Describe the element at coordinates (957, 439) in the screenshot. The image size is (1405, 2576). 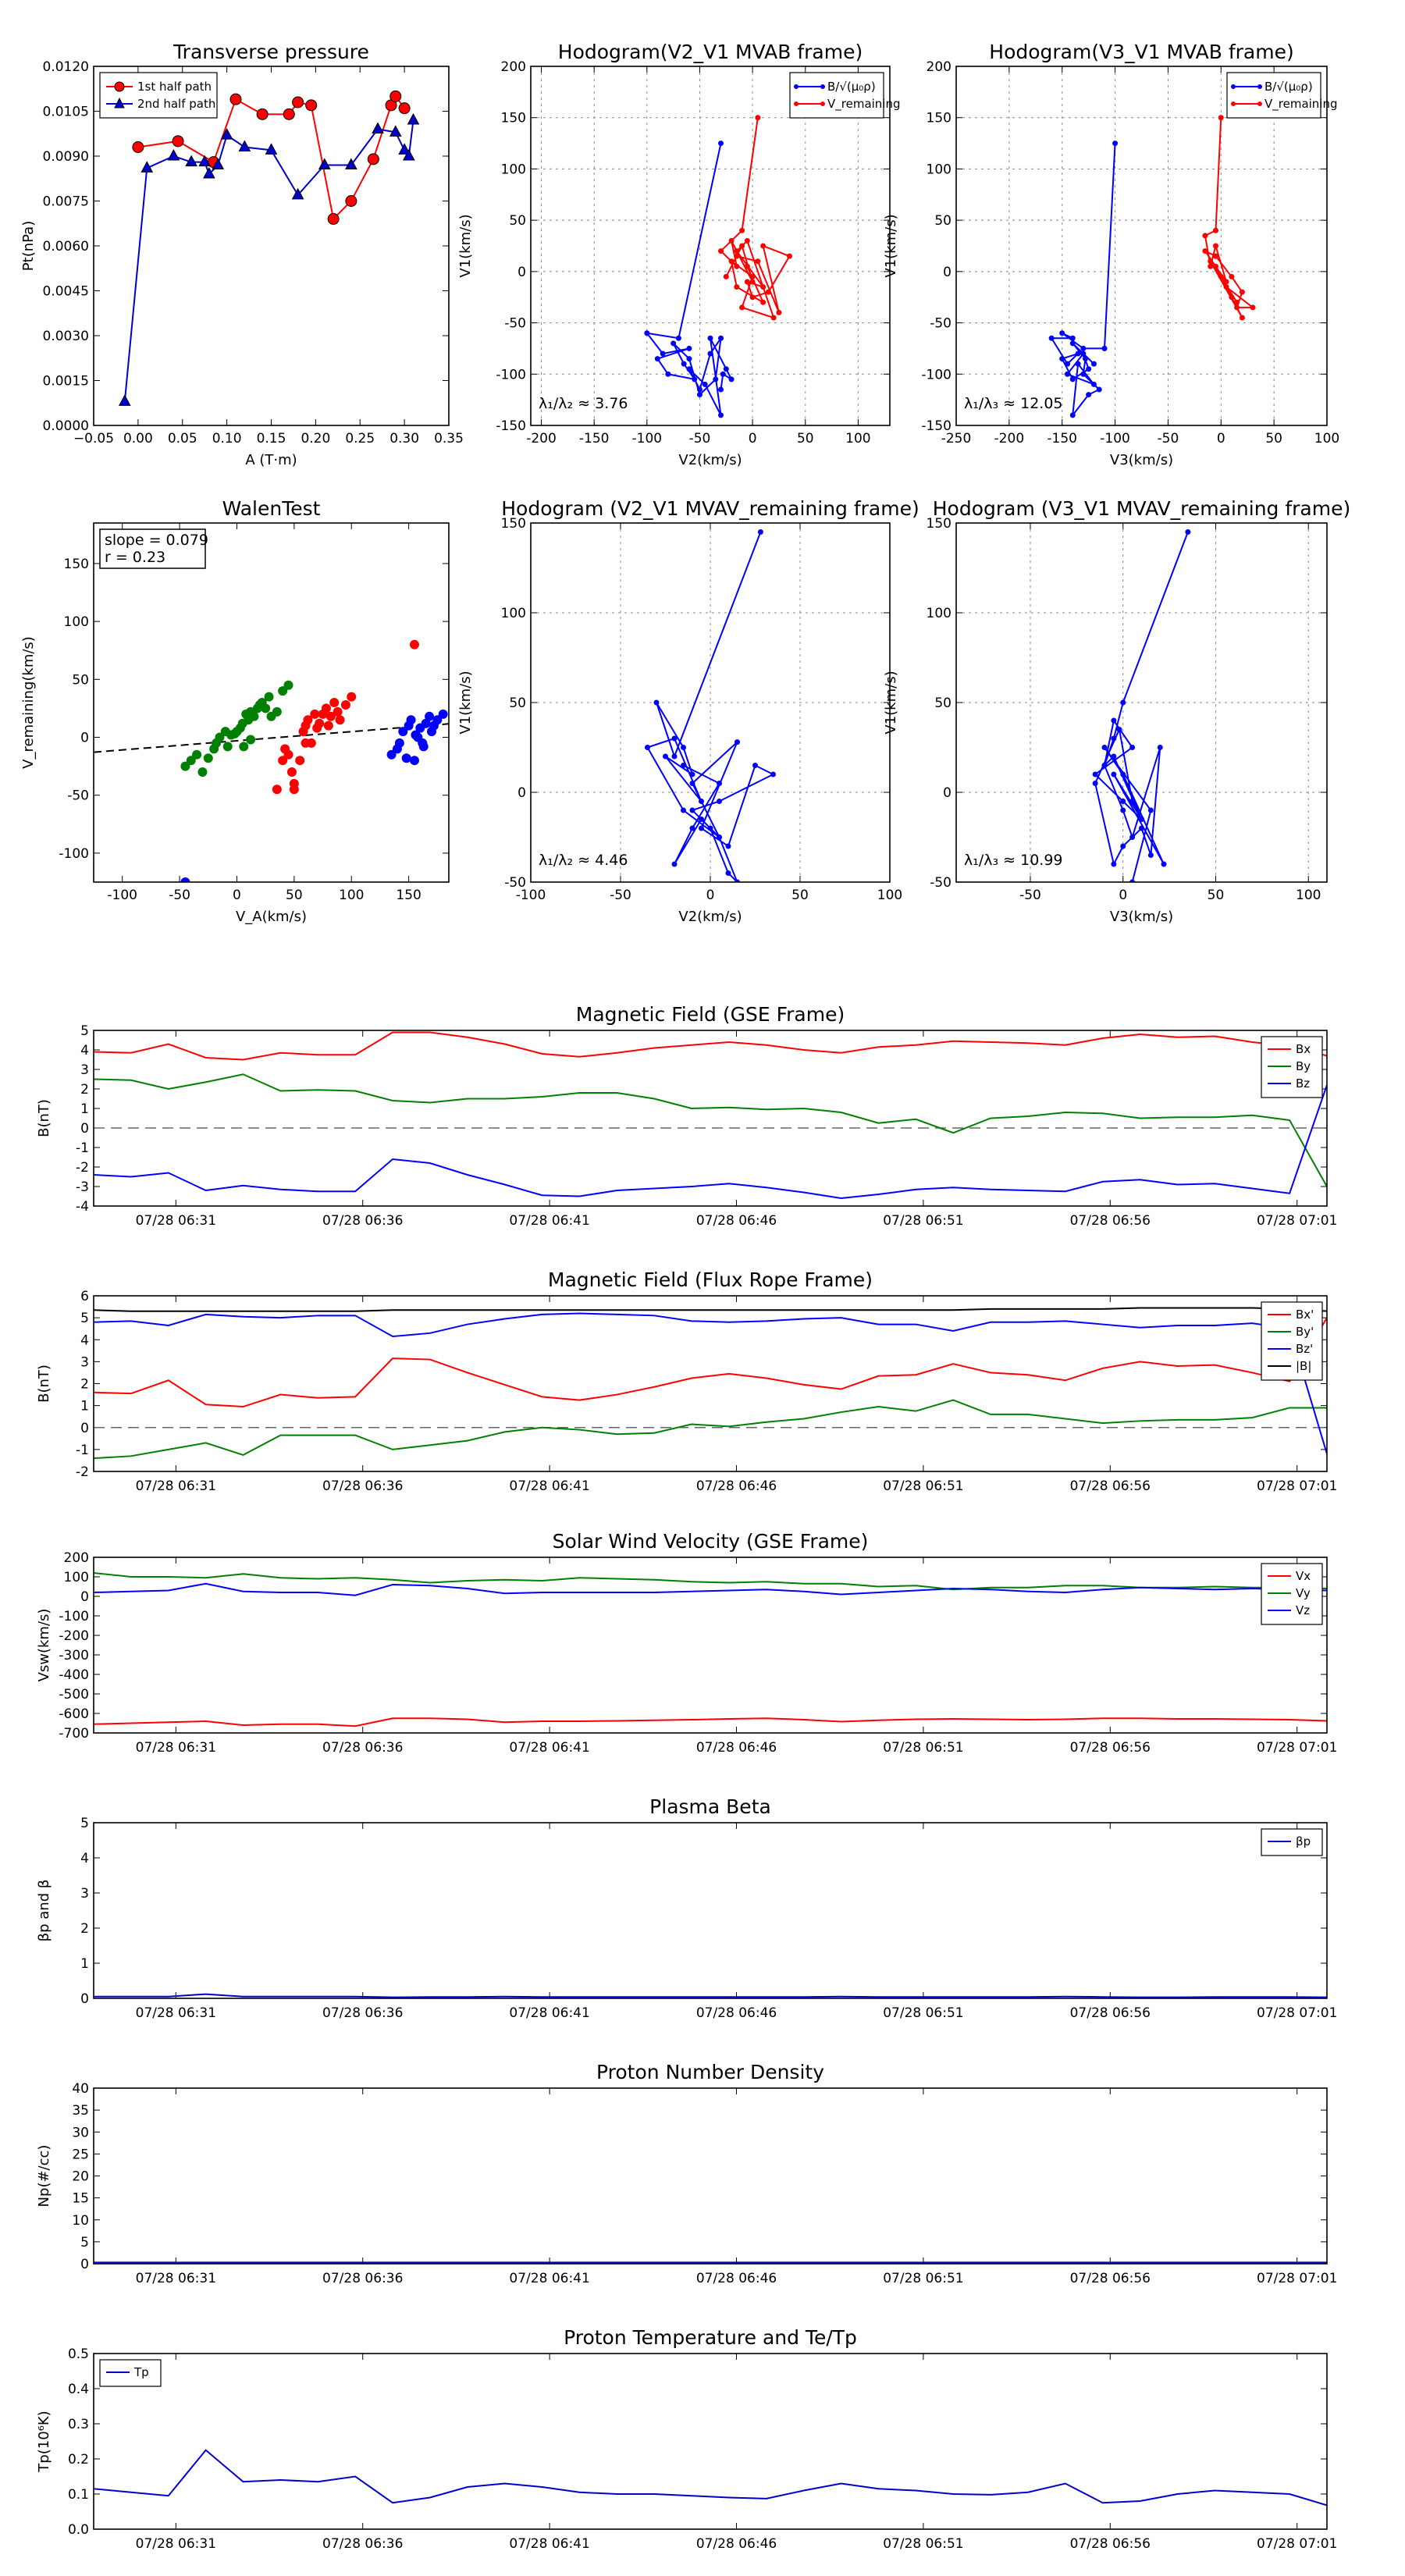
I see `x-tick-label: -250` at that location.